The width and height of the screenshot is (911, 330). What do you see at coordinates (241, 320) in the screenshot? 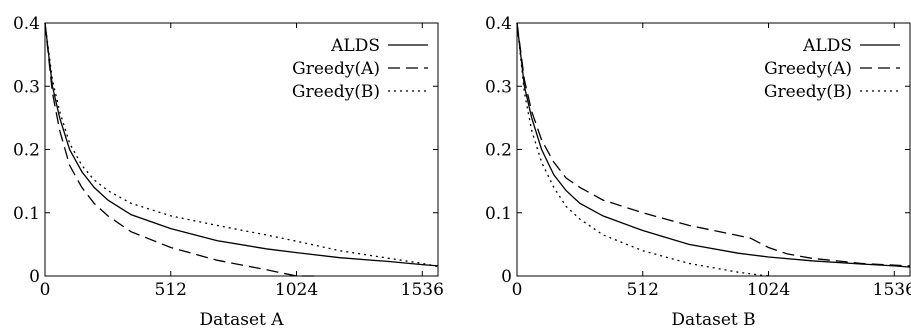
I see `panel-caption: Dataset A` at bounding box center [241, 320].